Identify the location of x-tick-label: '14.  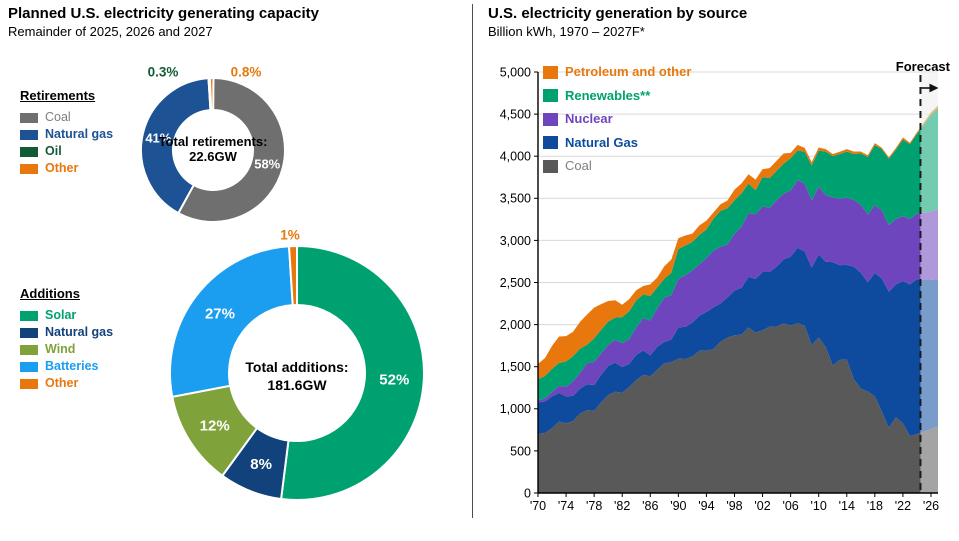
(847, 506).